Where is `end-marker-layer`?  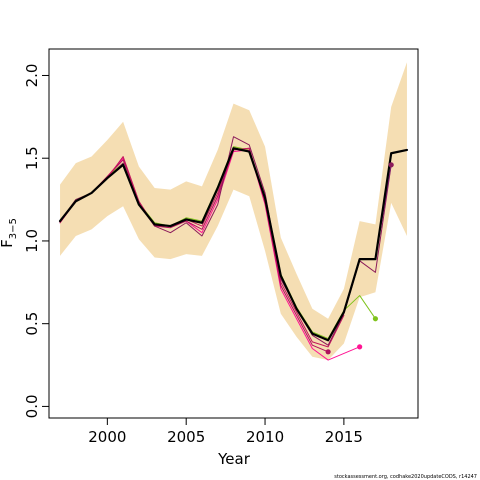
end-marker-layer is located at coordinates (359, 258).